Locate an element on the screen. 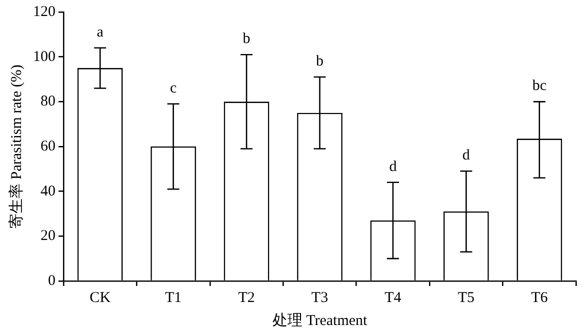  y-tick-label: 40 is located at coordinates (48, 191).